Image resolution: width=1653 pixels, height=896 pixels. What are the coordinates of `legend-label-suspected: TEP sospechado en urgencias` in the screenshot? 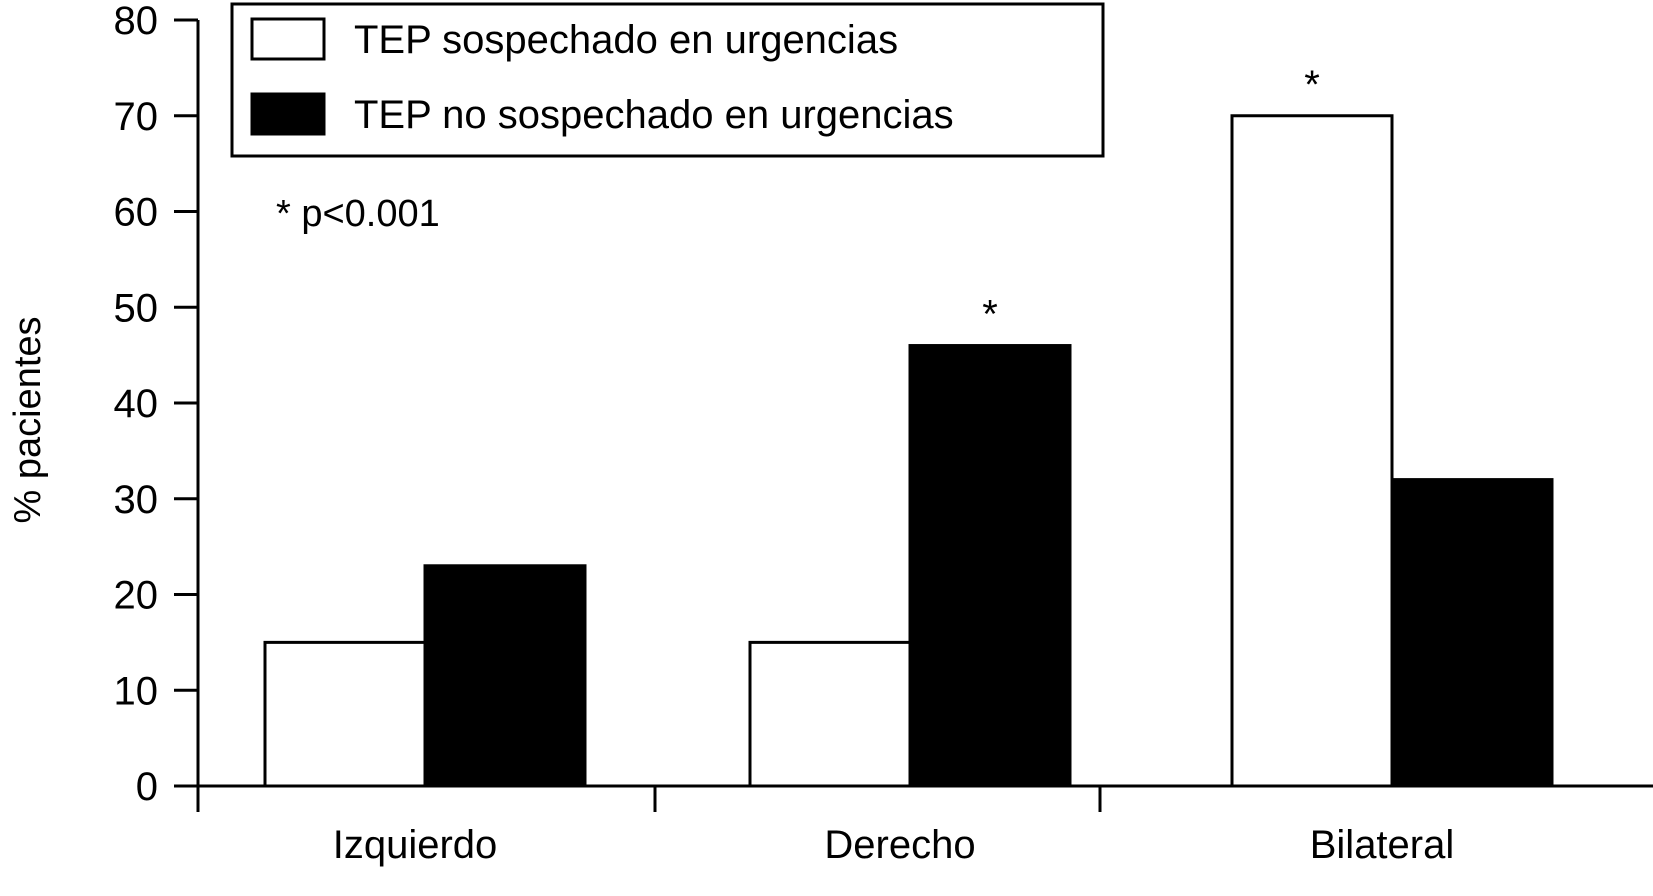 It's located at (626, 40).